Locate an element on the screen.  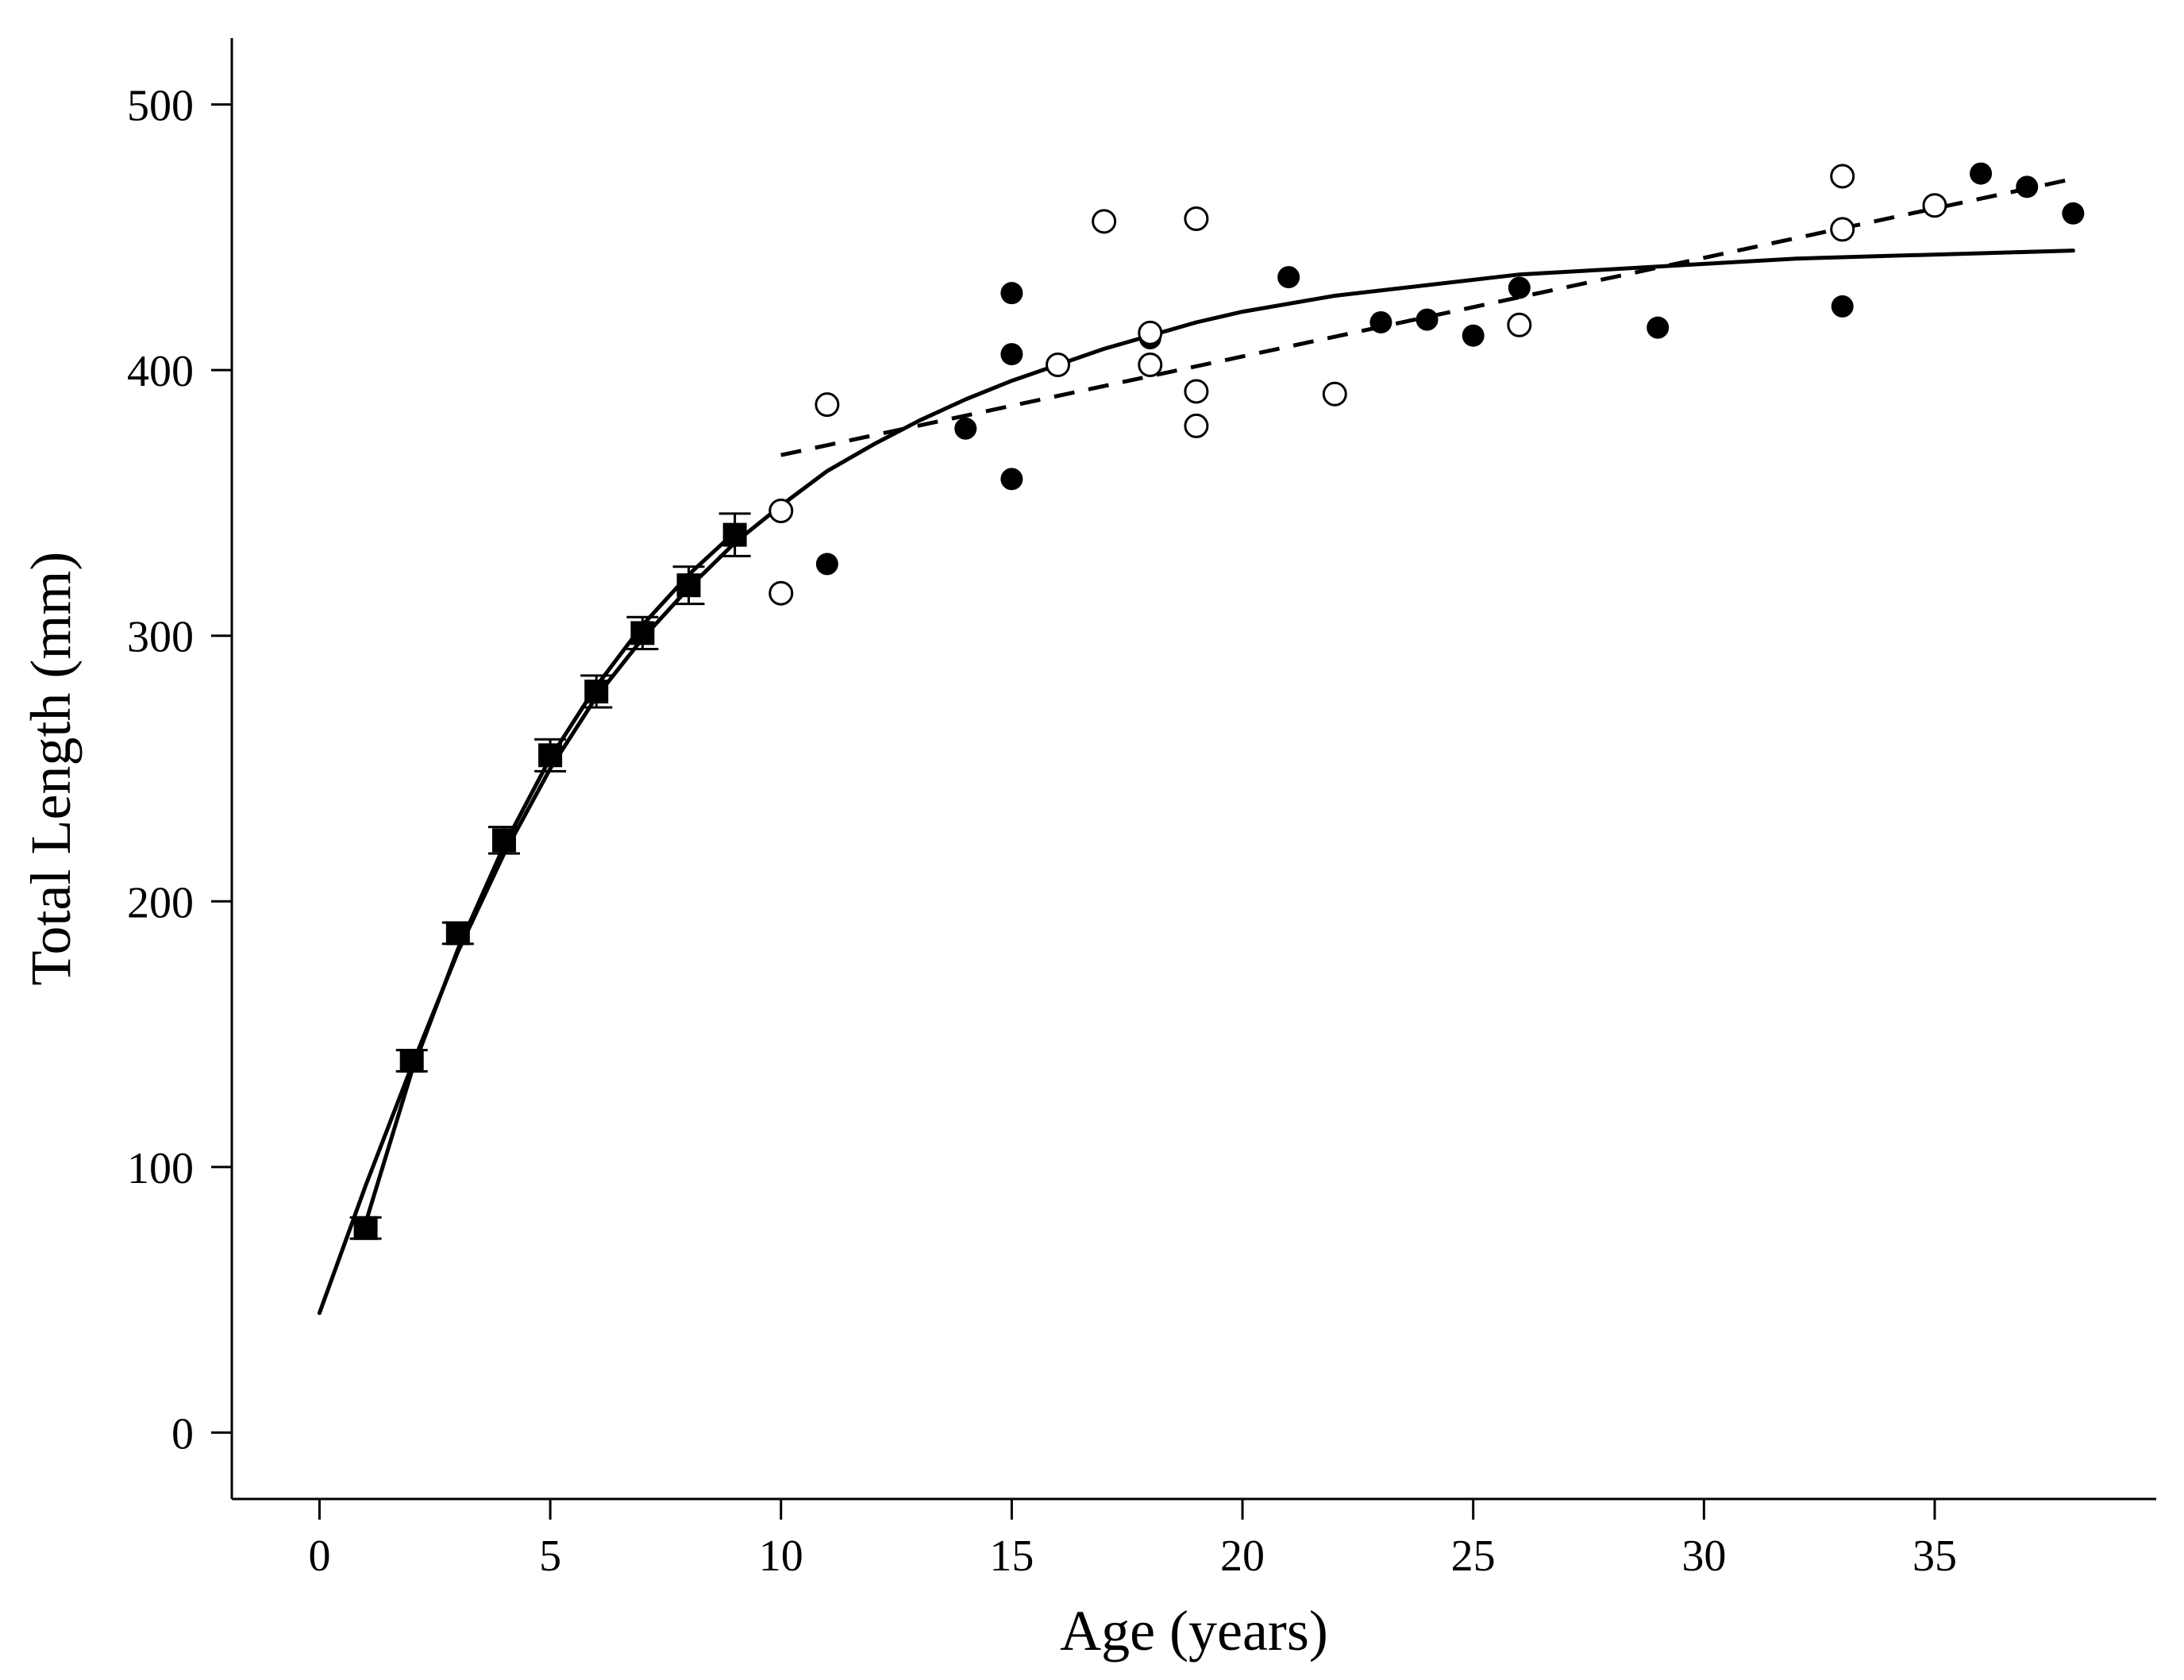
y-tick-label: 200 is located at coordinates (160, 902).